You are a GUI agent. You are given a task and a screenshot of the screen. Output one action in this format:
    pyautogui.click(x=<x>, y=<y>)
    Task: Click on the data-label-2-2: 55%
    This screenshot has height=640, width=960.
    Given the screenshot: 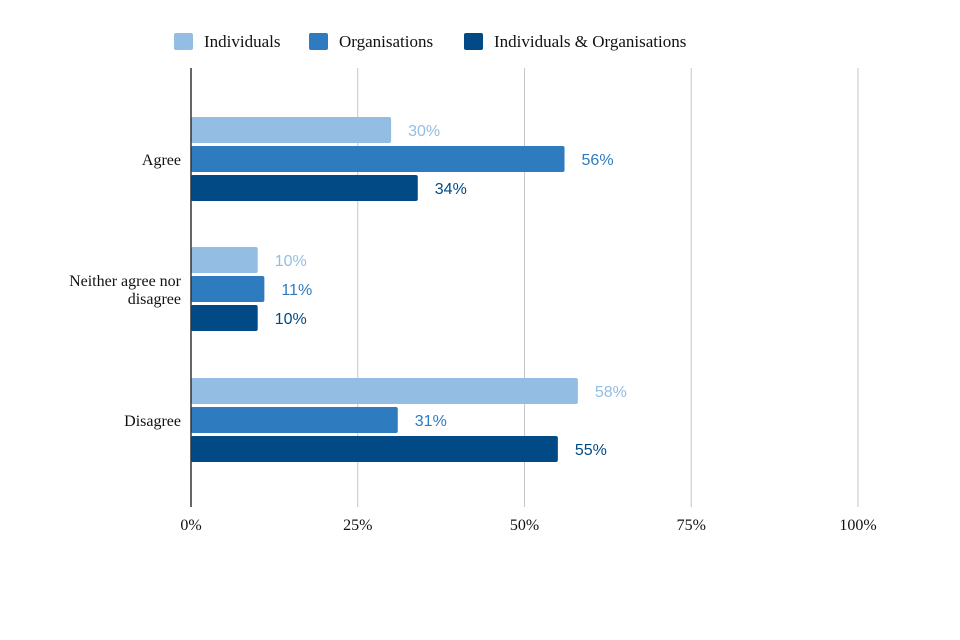 What is the action you would take?
    pyautogui.click(x=591, y=450)
    